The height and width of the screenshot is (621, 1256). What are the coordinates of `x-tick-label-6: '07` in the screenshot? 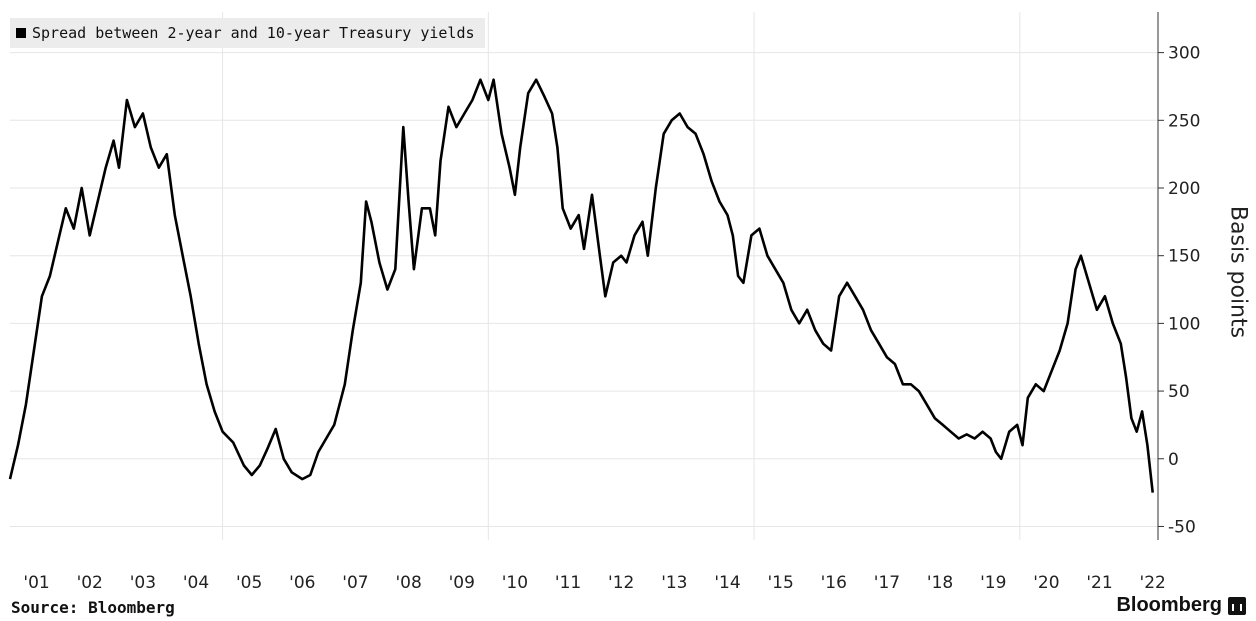 It's located at (355, 583).